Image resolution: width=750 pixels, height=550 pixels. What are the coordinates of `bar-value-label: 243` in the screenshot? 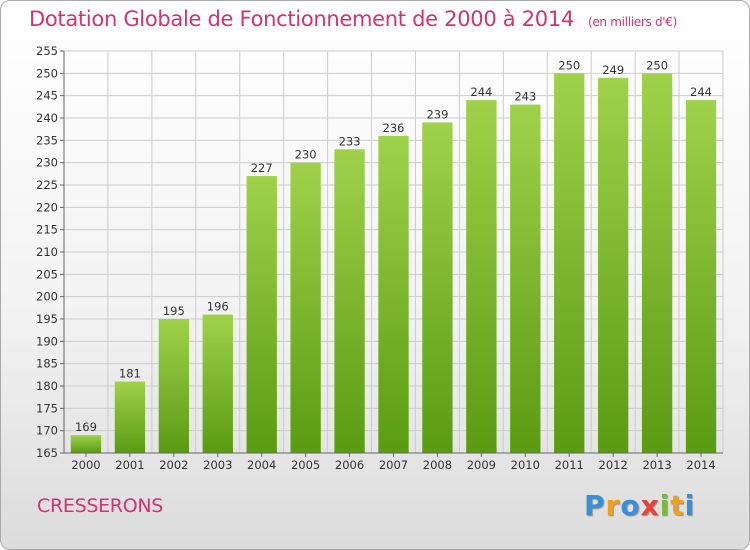 It's located at (525, 97).